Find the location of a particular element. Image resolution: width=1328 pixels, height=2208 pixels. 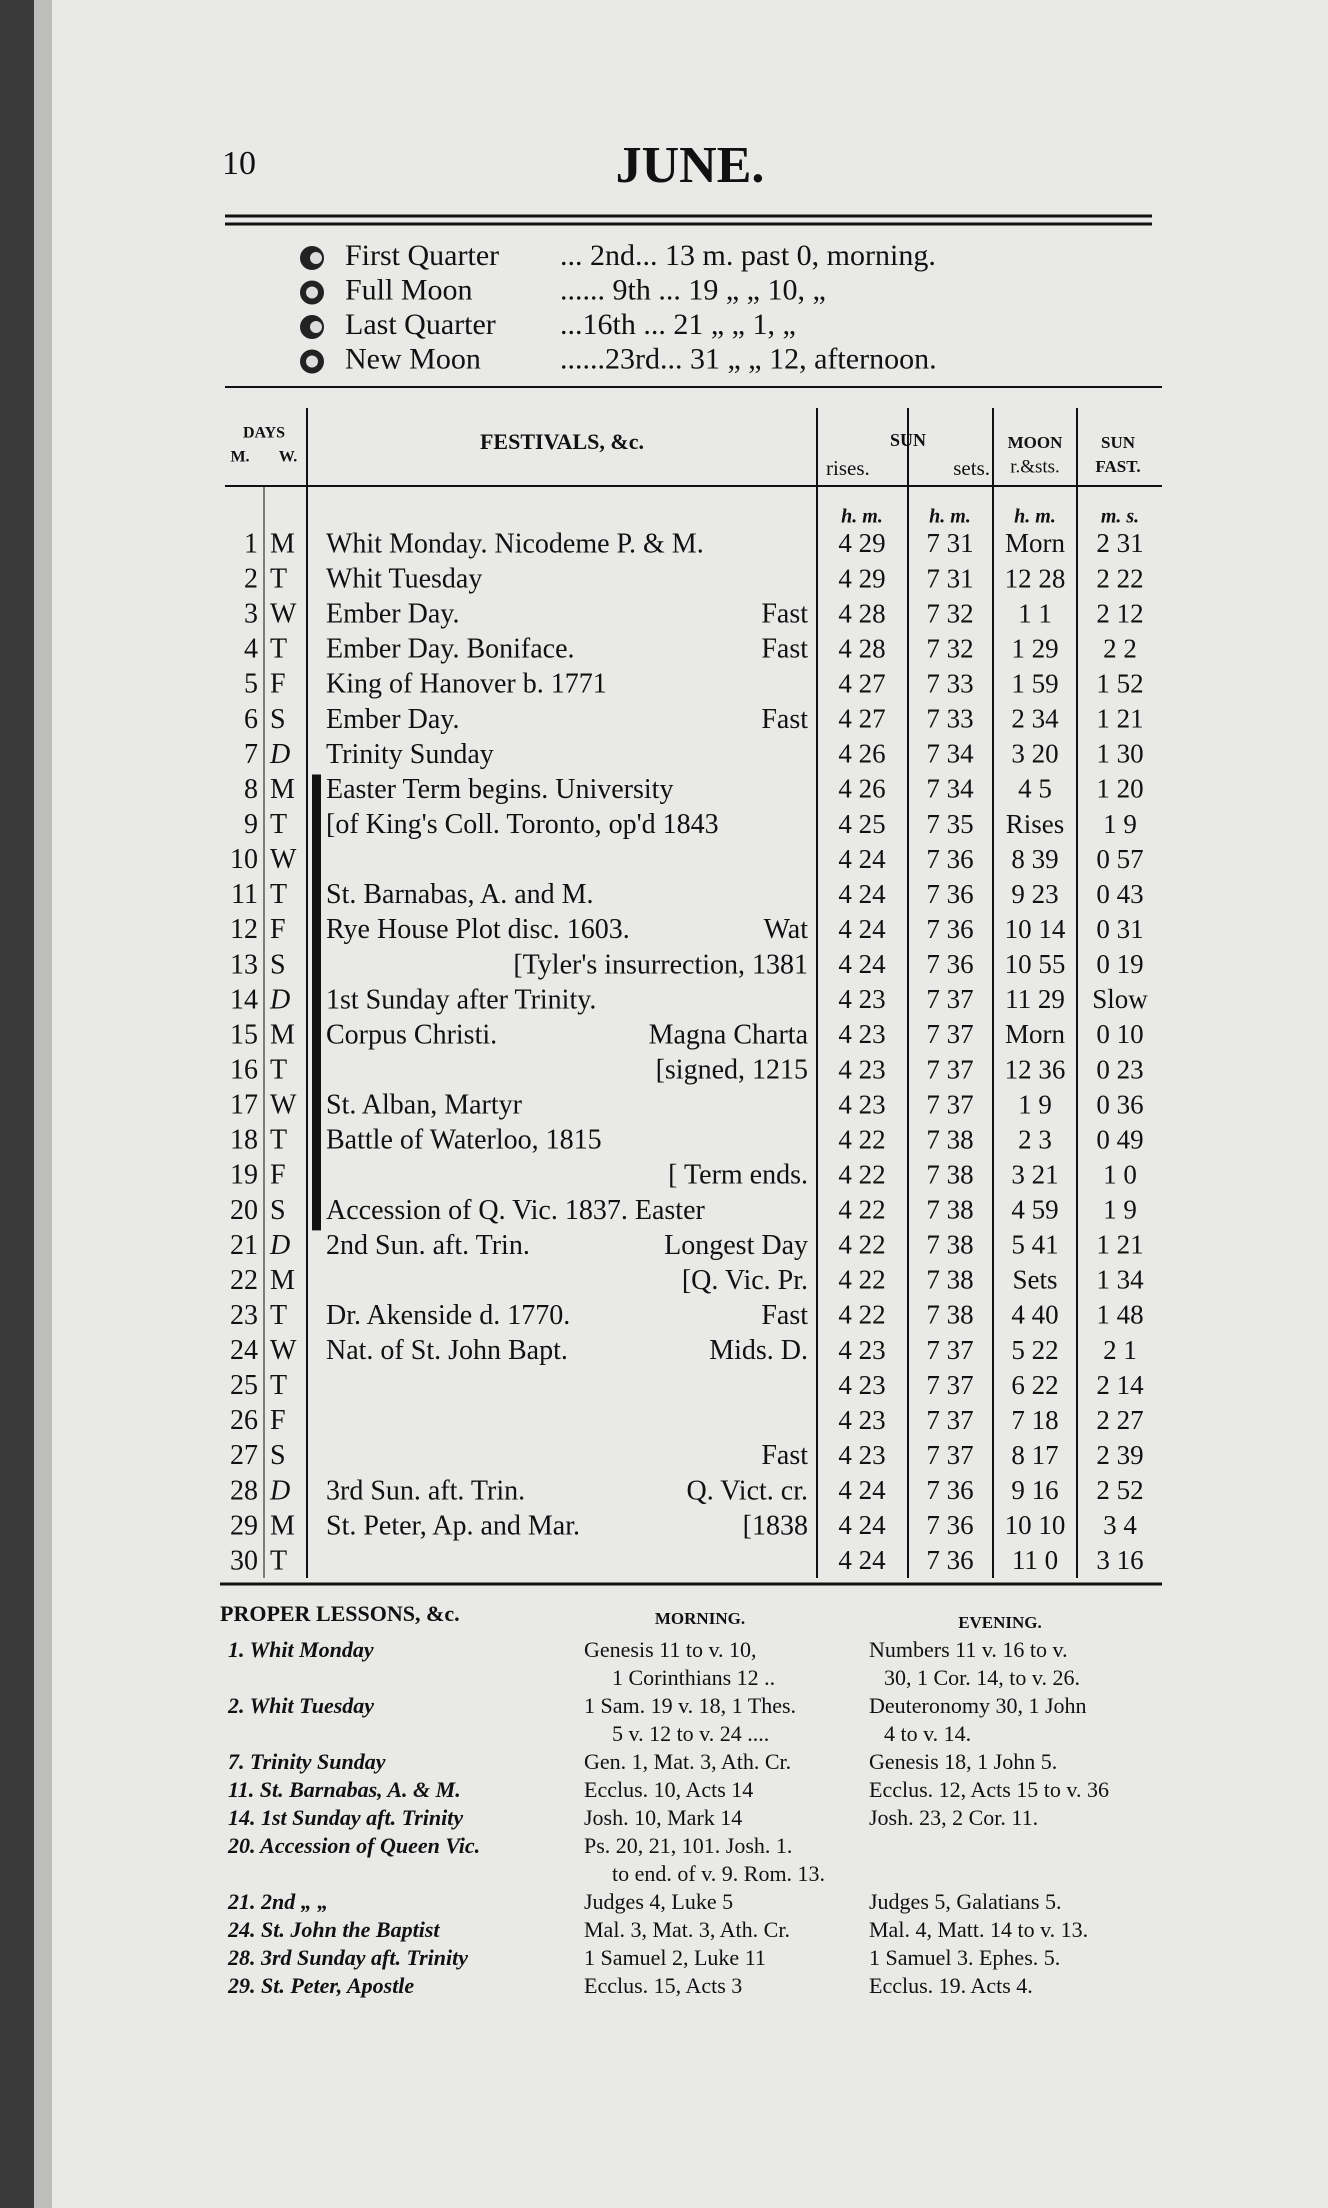

month-title: JUNE. is located at coordinates (690, 165).